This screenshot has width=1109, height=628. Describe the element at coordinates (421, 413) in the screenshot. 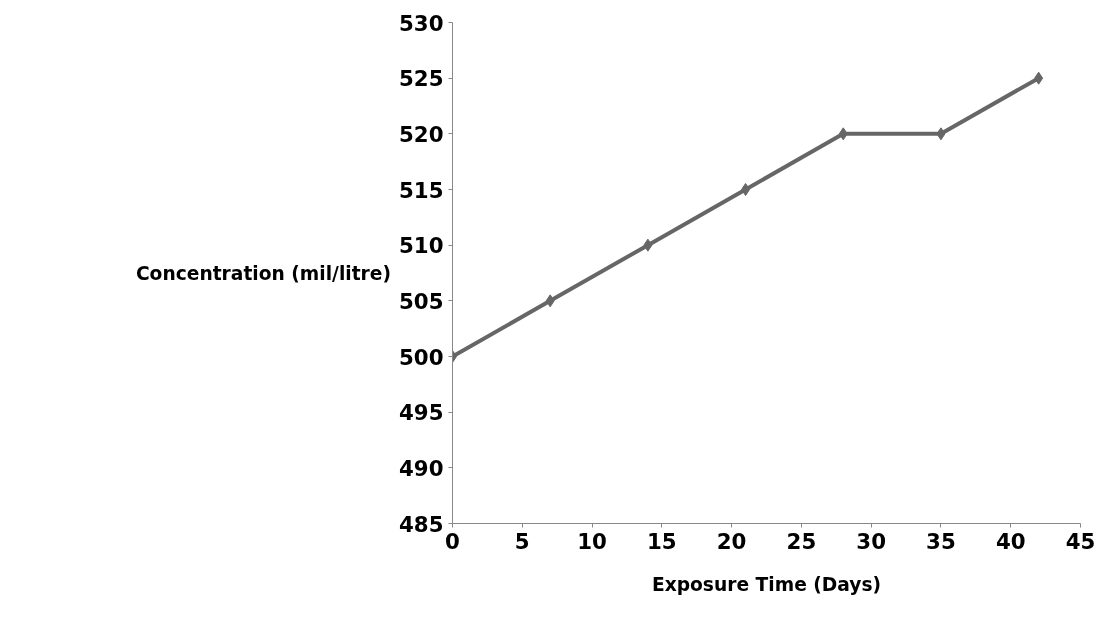

I see `y-tick-label: 495` at that location.